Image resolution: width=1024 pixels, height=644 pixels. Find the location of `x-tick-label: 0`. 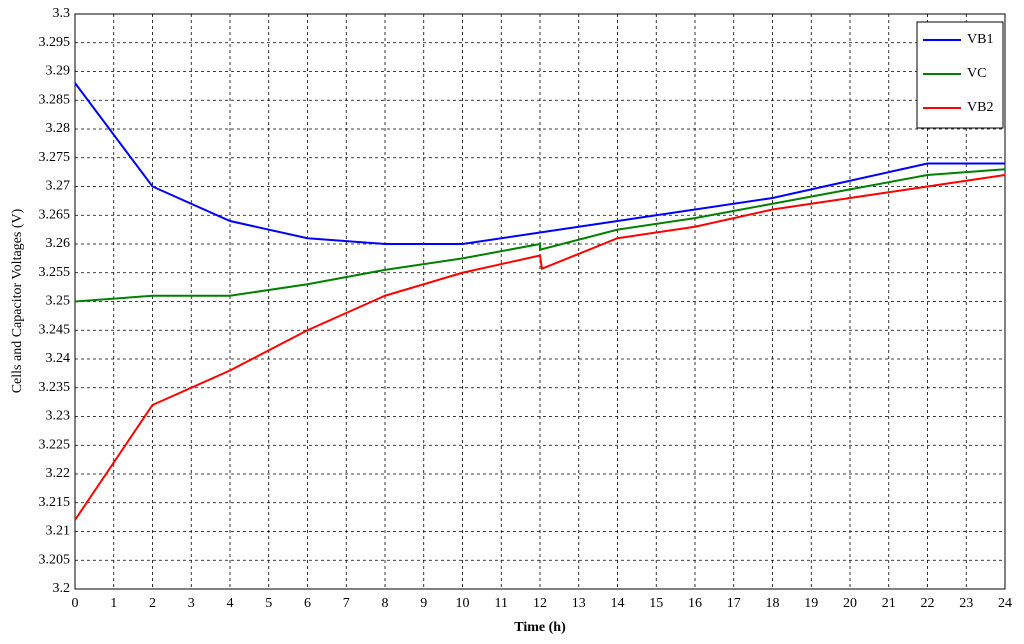

x-tick-label: 0 is located at coordinates (75, 603).